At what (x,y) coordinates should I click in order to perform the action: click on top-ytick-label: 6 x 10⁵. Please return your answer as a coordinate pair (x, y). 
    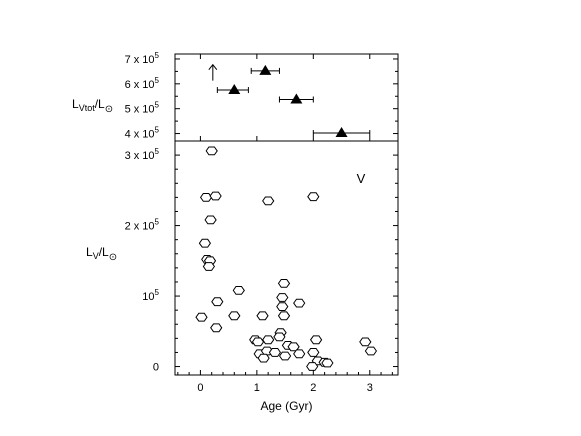
    Looking at the image, I should click on (142, 83).